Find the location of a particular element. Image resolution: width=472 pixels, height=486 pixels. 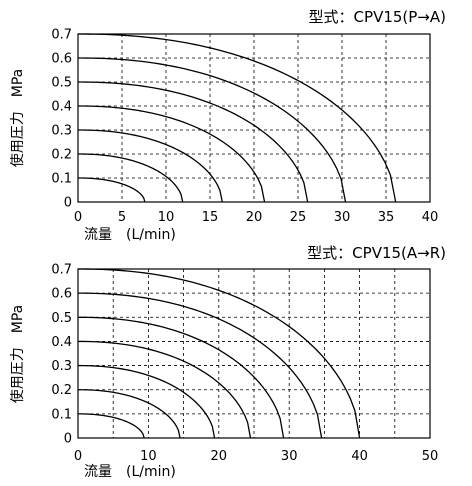

x-tick-label: 25 is located at coordinates (298, 217).